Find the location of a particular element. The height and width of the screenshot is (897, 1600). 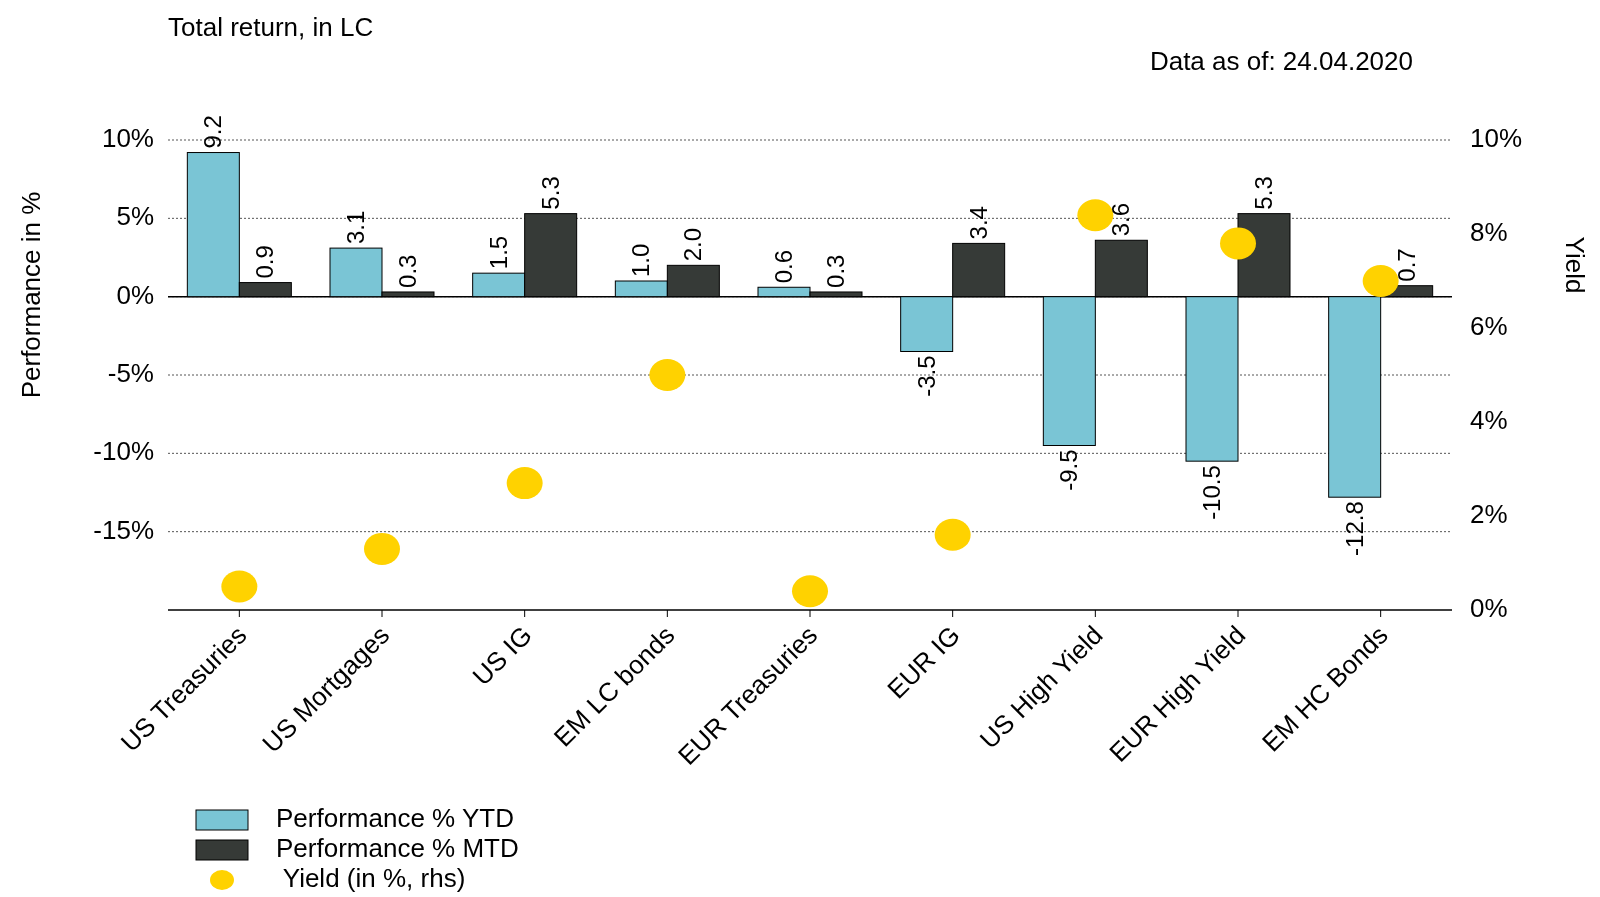

data-label: 1.0 is located at coordinates (641, 260).